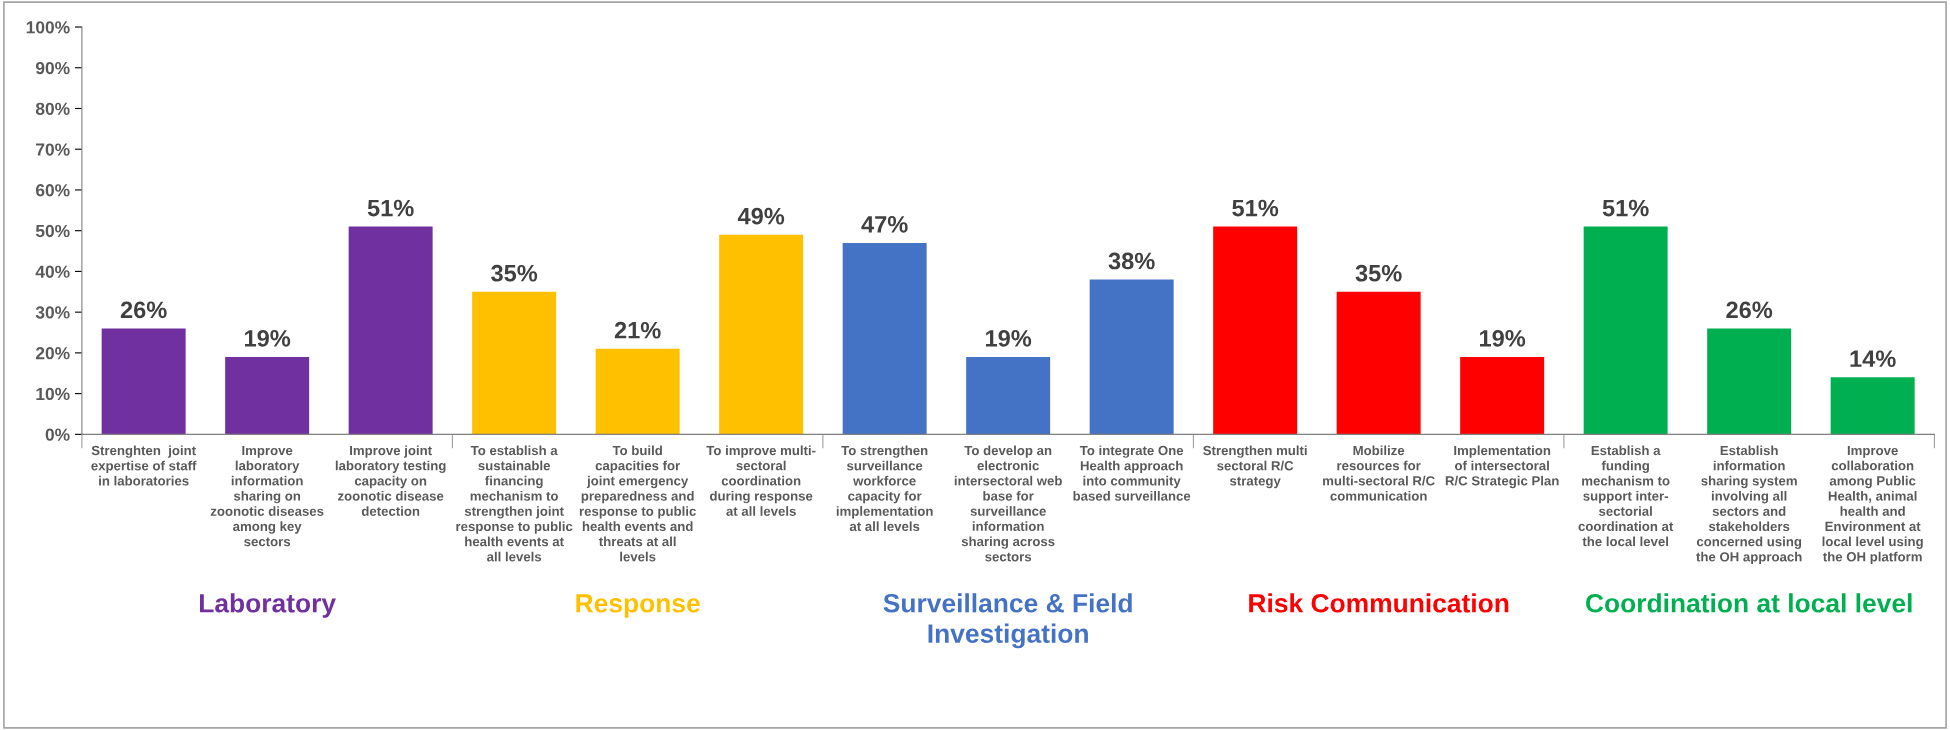 This screenshot has height=730, width=1950. Describe the element at coordinates (637, 503) in the screenshot. I see `x-tick-label: To build capacities for joint emergency preparedness and response to public health events and threats at all levels` at that location.